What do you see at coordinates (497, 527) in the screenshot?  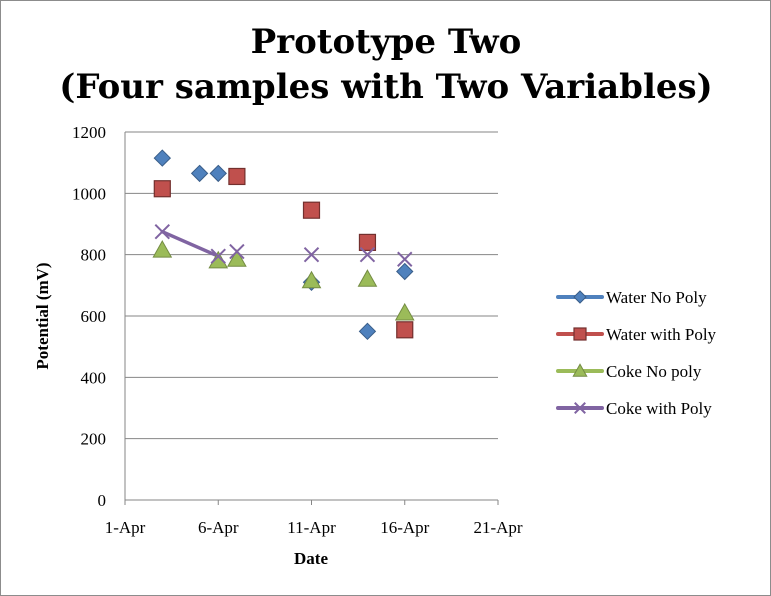 I see `x-tick-label: 21-Apr` at bounding box center [497, 527].